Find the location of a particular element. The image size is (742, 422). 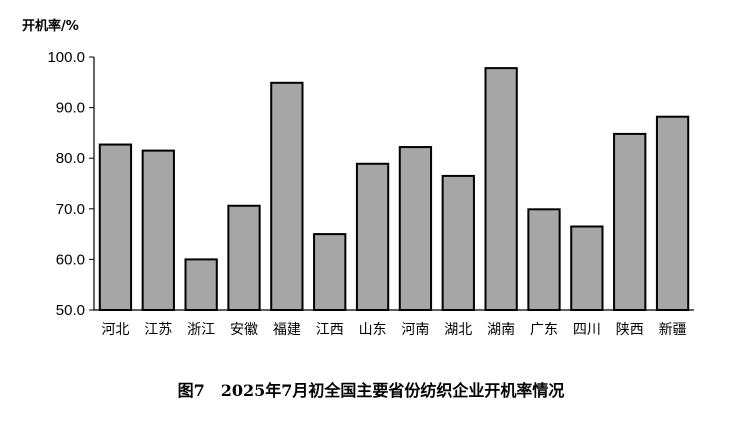

x-category-label: 福建 is located at coordinates (287, 330).